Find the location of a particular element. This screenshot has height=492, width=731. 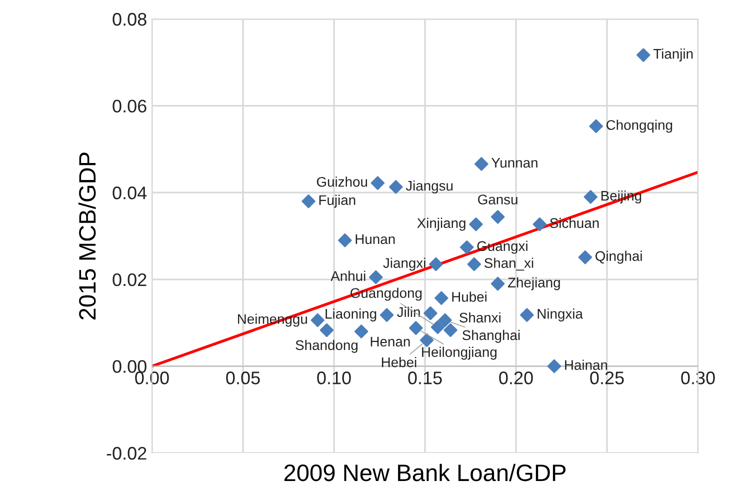

annotation: Shan_xi is located at coordinates (509, 264).